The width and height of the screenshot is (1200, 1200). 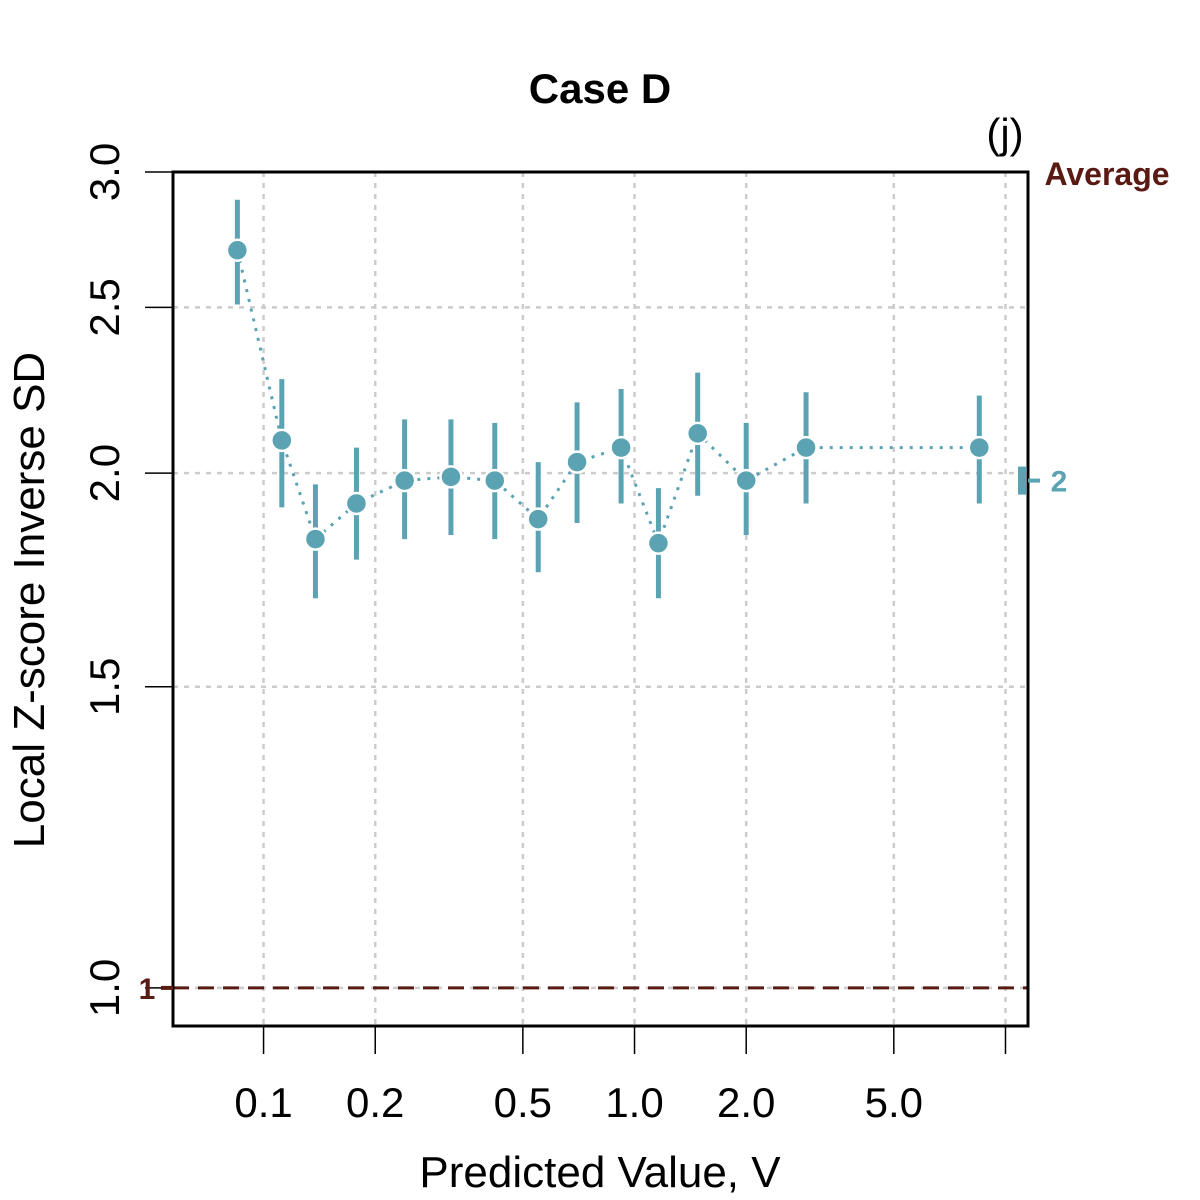 What do you see at coordinates (1059, 482) in the screenshot?
I see `average-value-label: 2` at bounding box center [1059, 482].